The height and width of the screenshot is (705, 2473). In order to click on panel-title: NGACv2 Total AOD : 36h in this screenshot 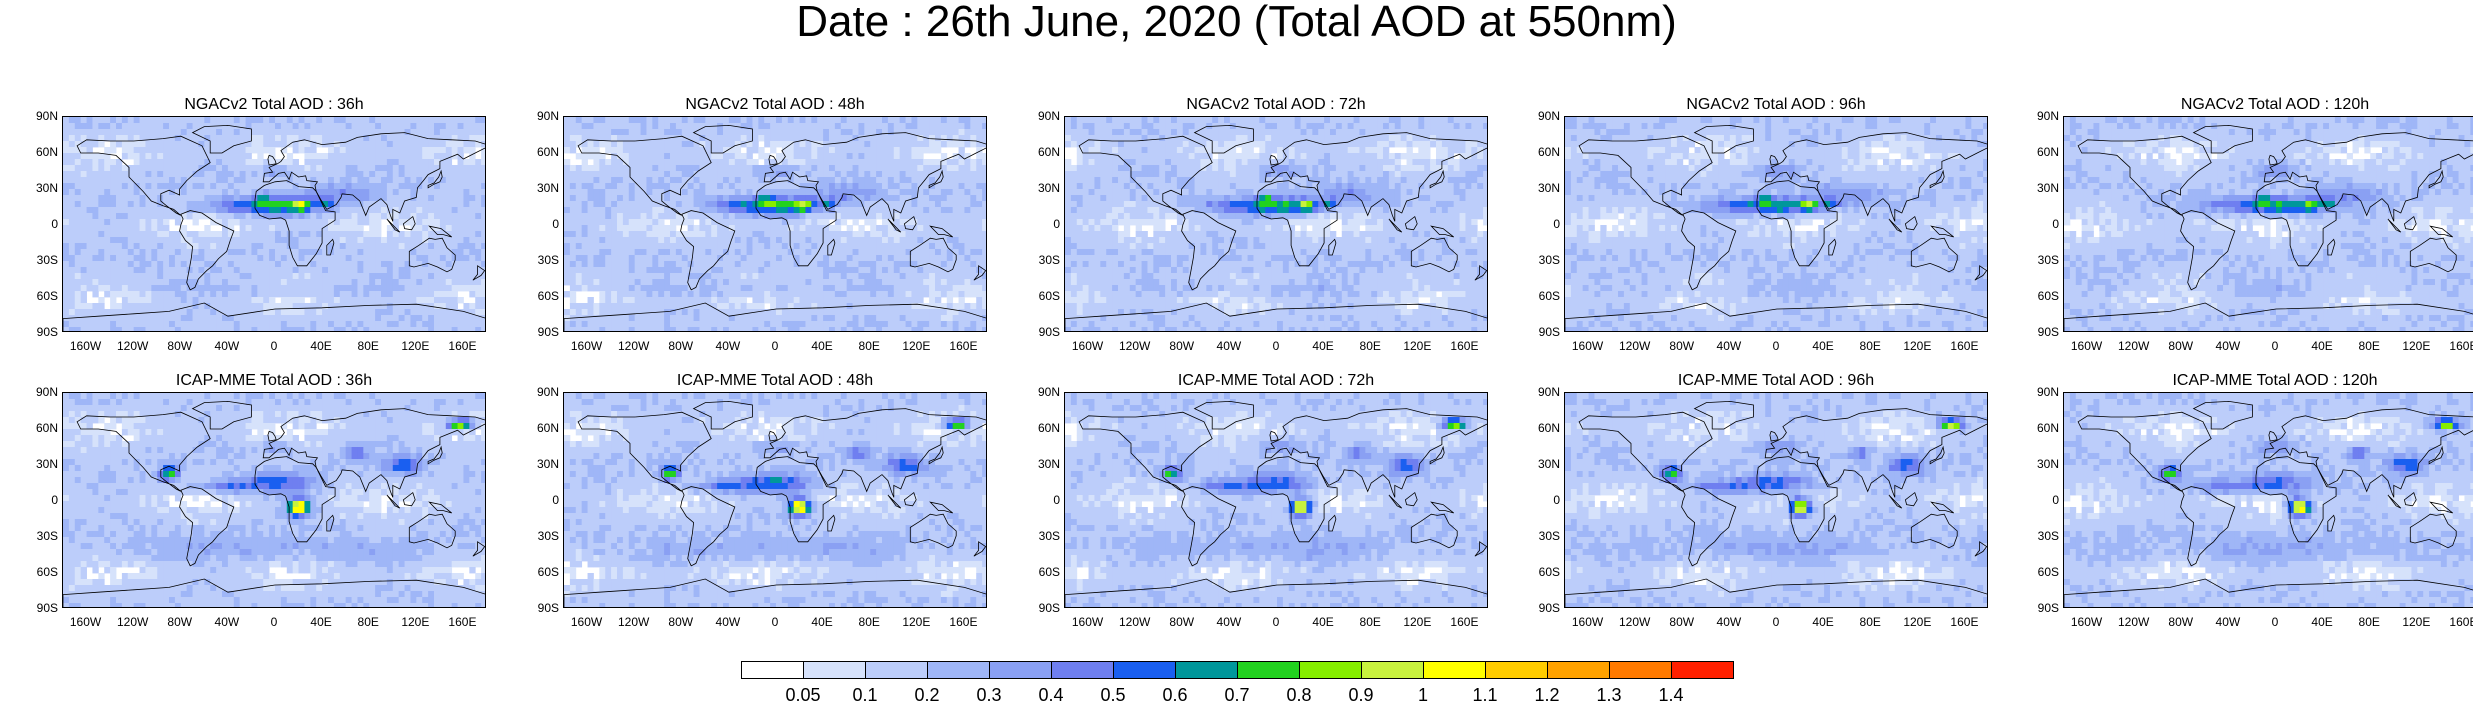, I will do `click(274, 105)`.